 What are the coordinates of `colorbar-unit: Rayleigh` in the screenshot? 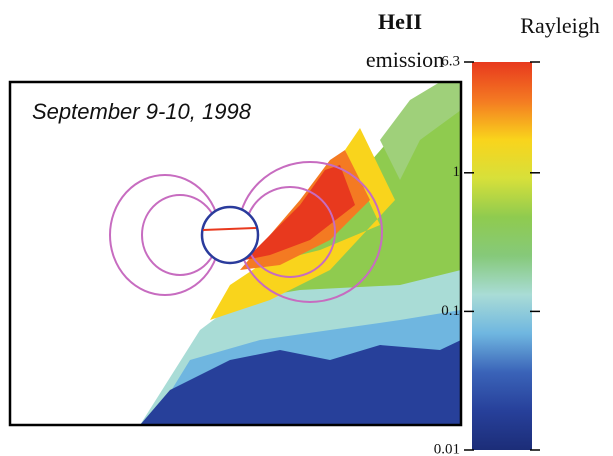 It's located at (559, 25).